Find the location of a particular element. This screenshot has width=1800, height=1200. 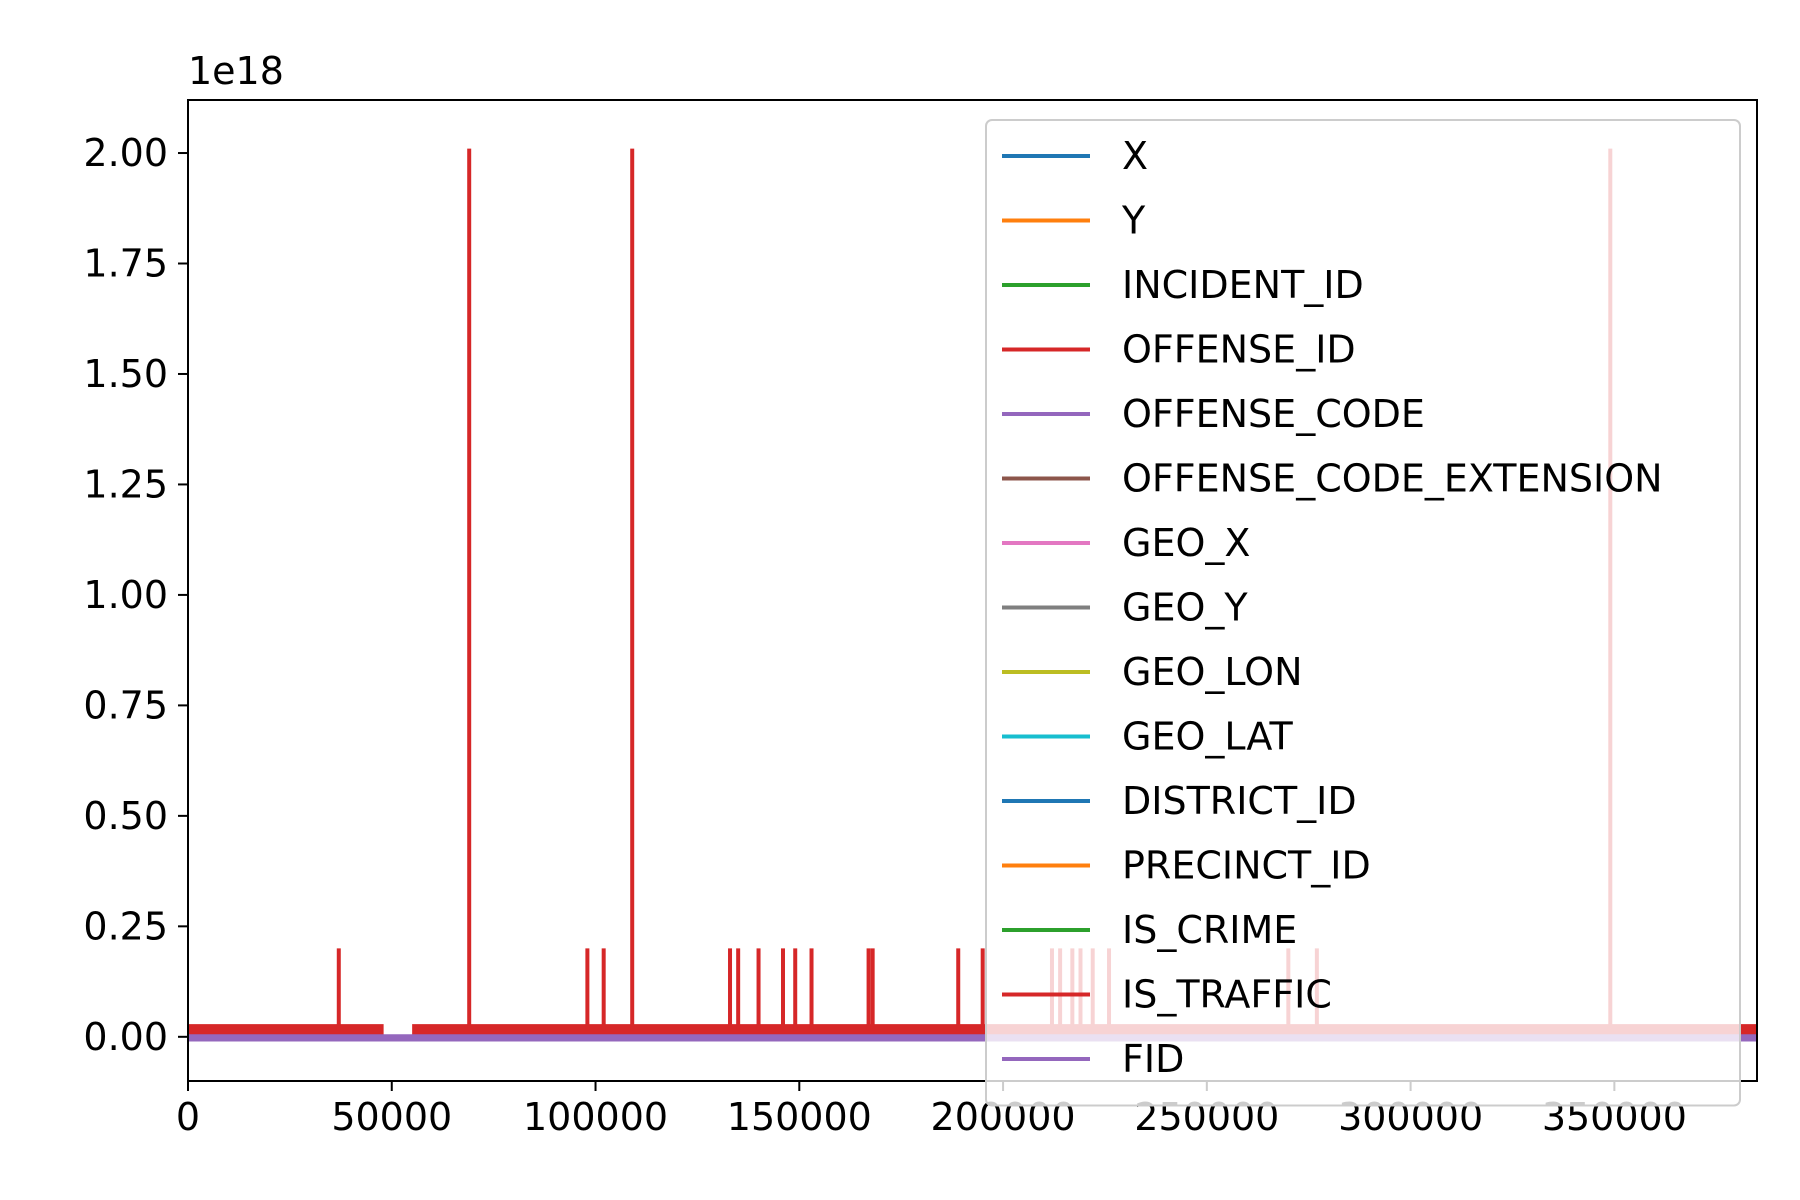

y-tick-label: 0.50 is located at coordinates (125, 816).